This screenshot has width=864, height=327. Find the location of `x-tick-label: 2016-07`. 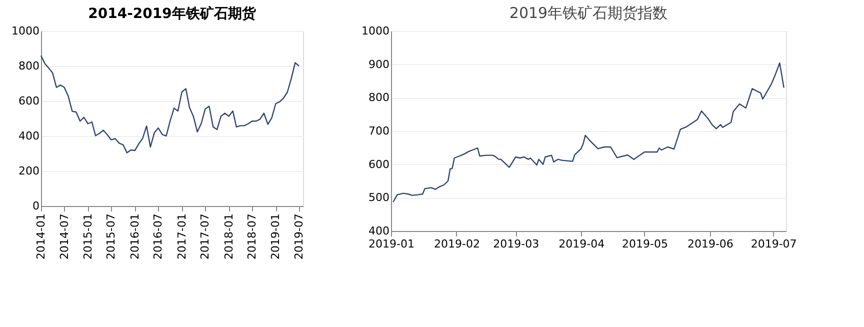

x-tick-label: 2016-07 is located at coordinates (158, 237).